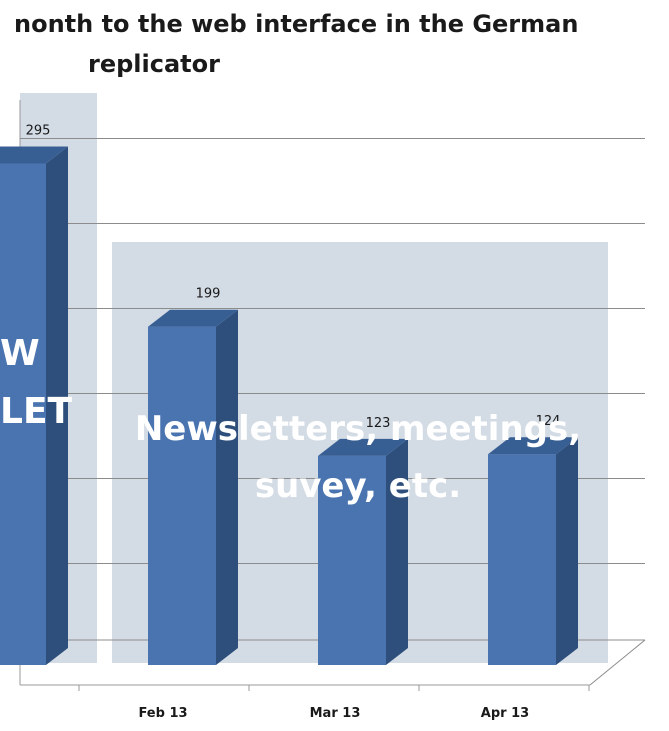  What do you see at coordinates (335, 713) in the screenshot?
I see `x-tick-label: Mar 13` at bounding box center [335, 713].